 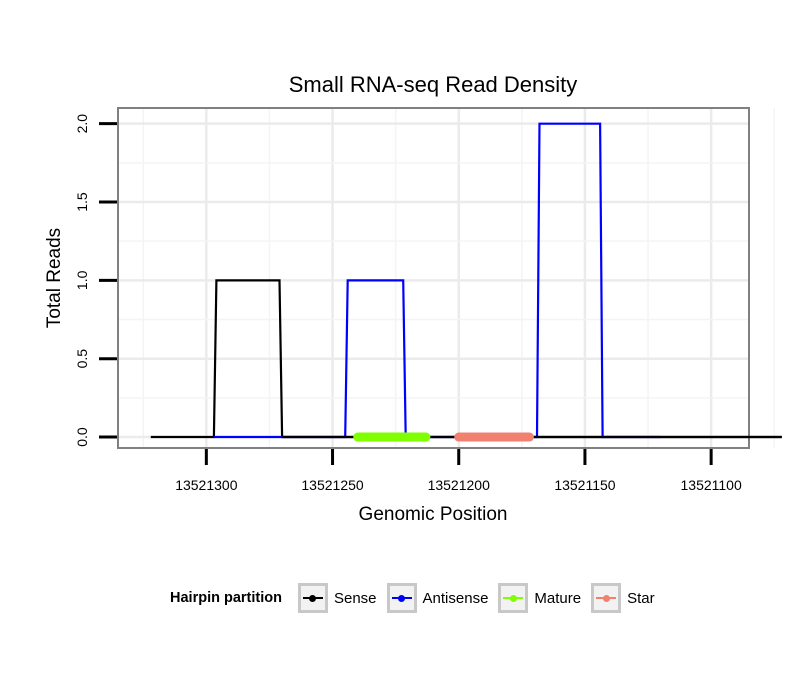 I want to click on legend-item-antisense: Antisense, so click(x=438, y=598).